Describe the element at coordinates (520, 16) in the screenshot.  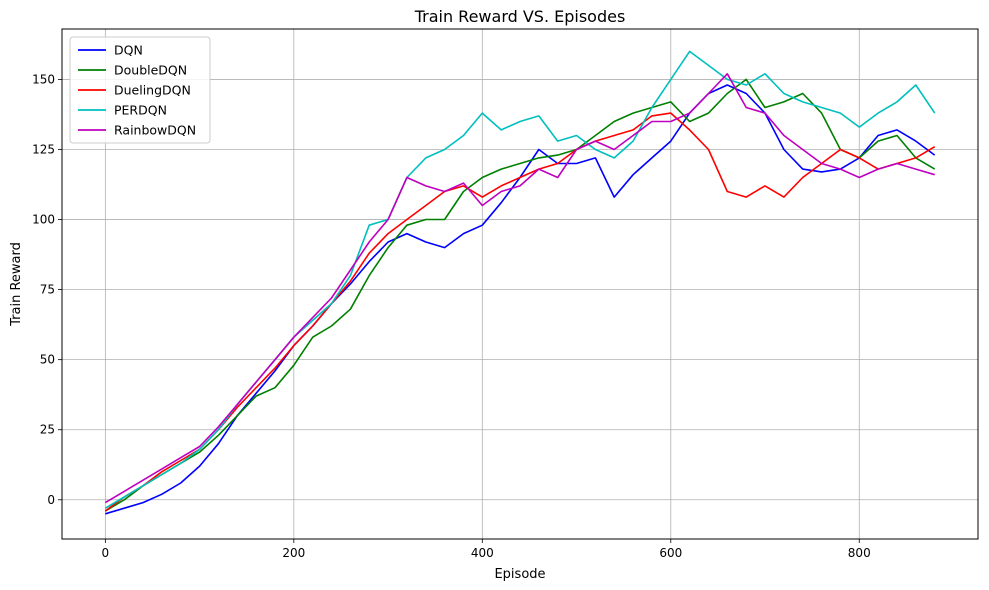
I see `chart-title: Train Reward VS. Episodes` at that location.